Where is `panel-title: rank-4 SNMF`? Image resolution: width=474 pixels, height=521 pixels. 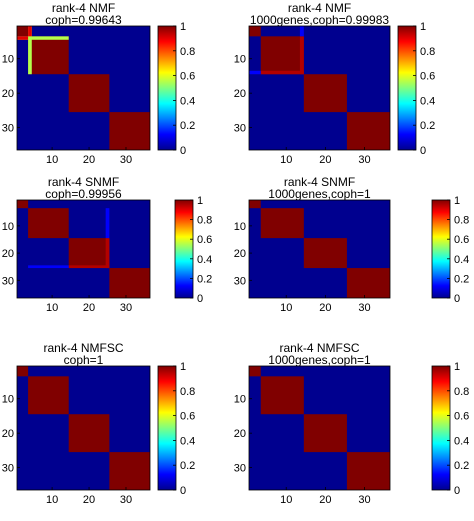
panel-title: rank-4 SNMF is located at coordinates (83, 182).